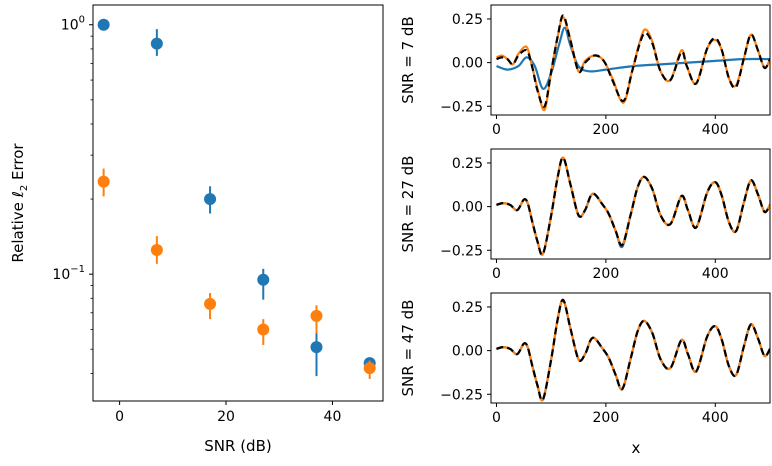  Describe the element at coordinates (333, 417) in the screenshot. I see `x-tick-label: 40` at that location.